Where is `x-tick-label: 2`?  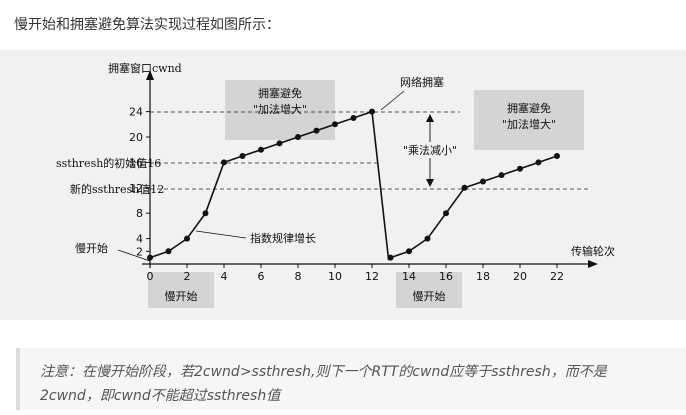 x-tick-label: 2 is located at coordinates (187, 276).